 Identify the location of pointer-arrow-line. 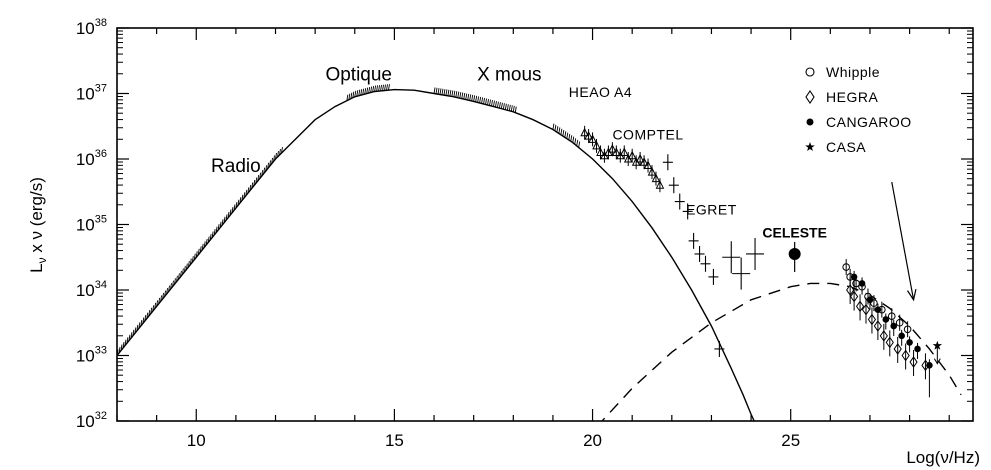
(903, 240).